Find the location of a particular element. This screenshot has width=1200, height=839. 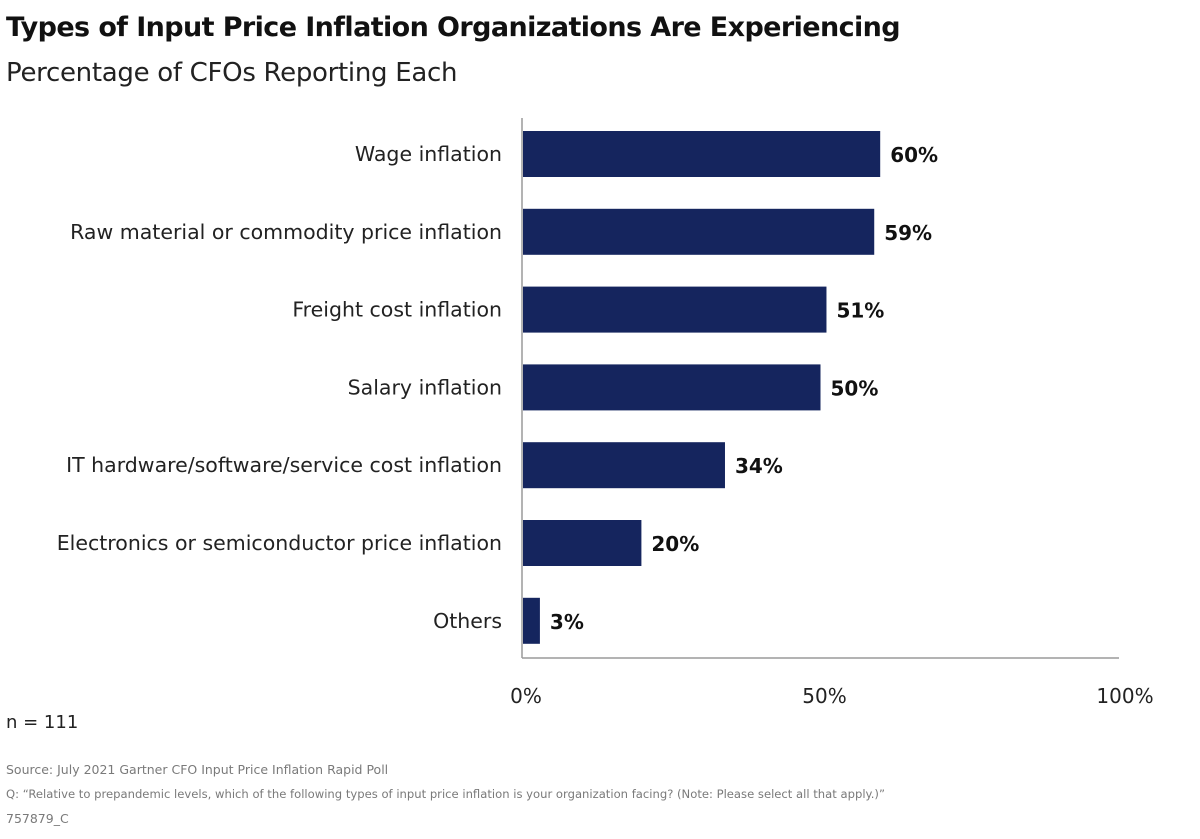

sample-size-note: n = 111 is located at coordinates (42, 722).